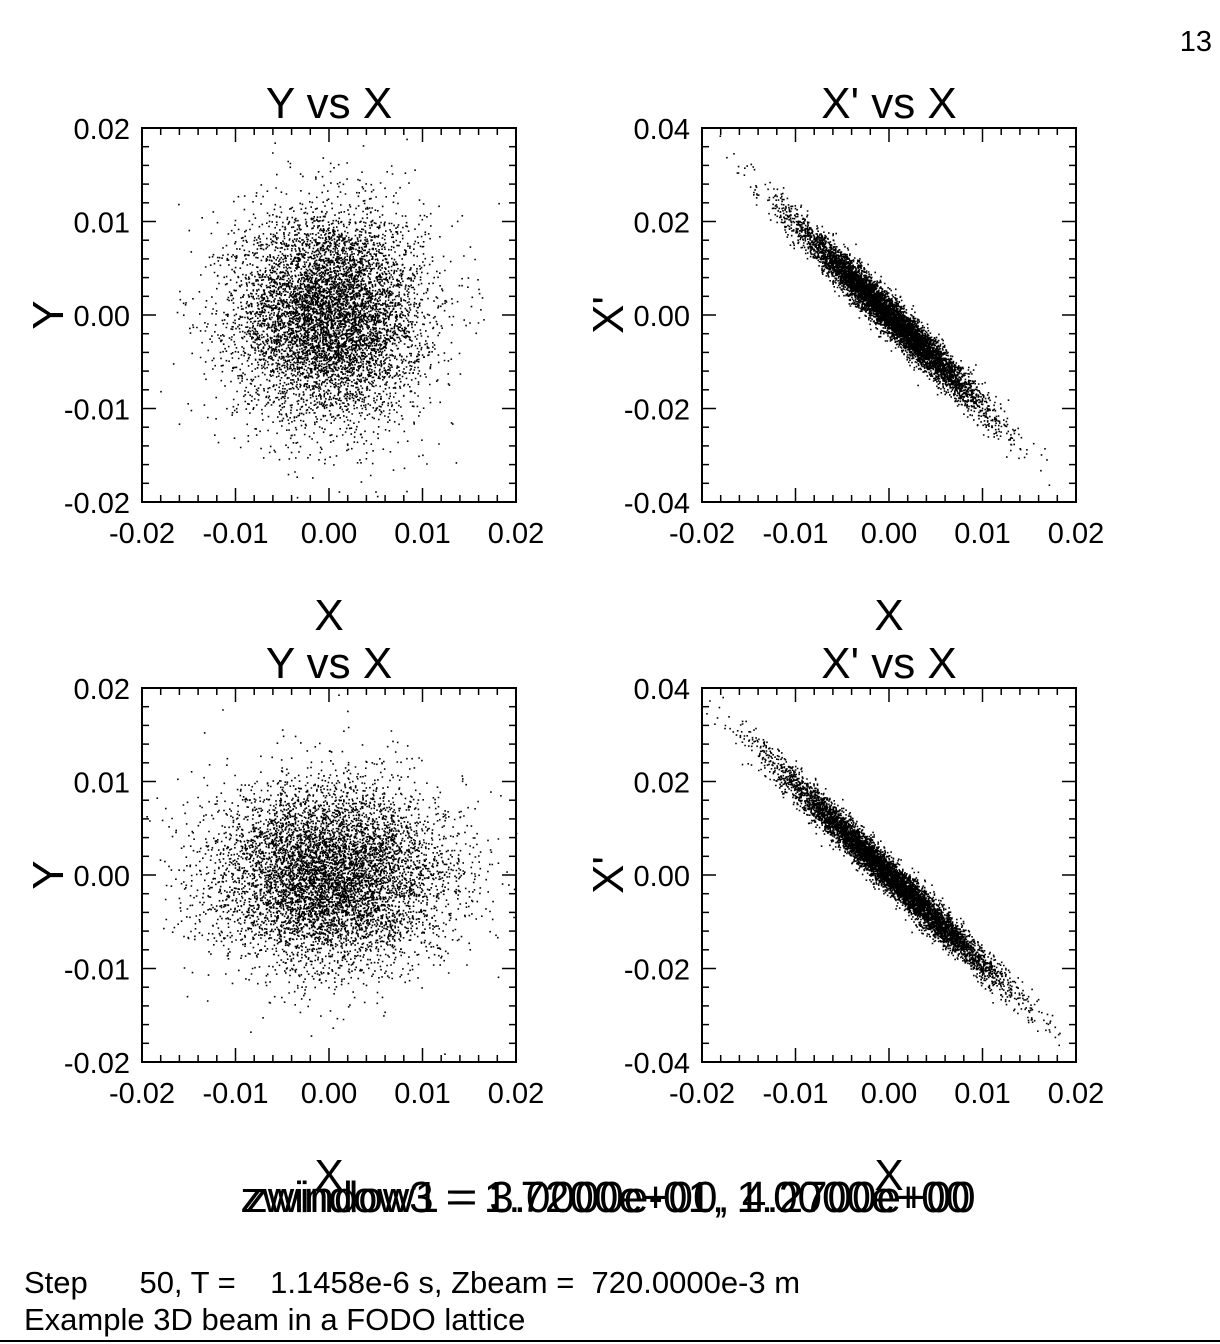 This screenshot has width=1220, height=1344. Describe the element at coordinates (328, 1175) in the screenshot. I see `panel-3-xlabel: X` at that location.